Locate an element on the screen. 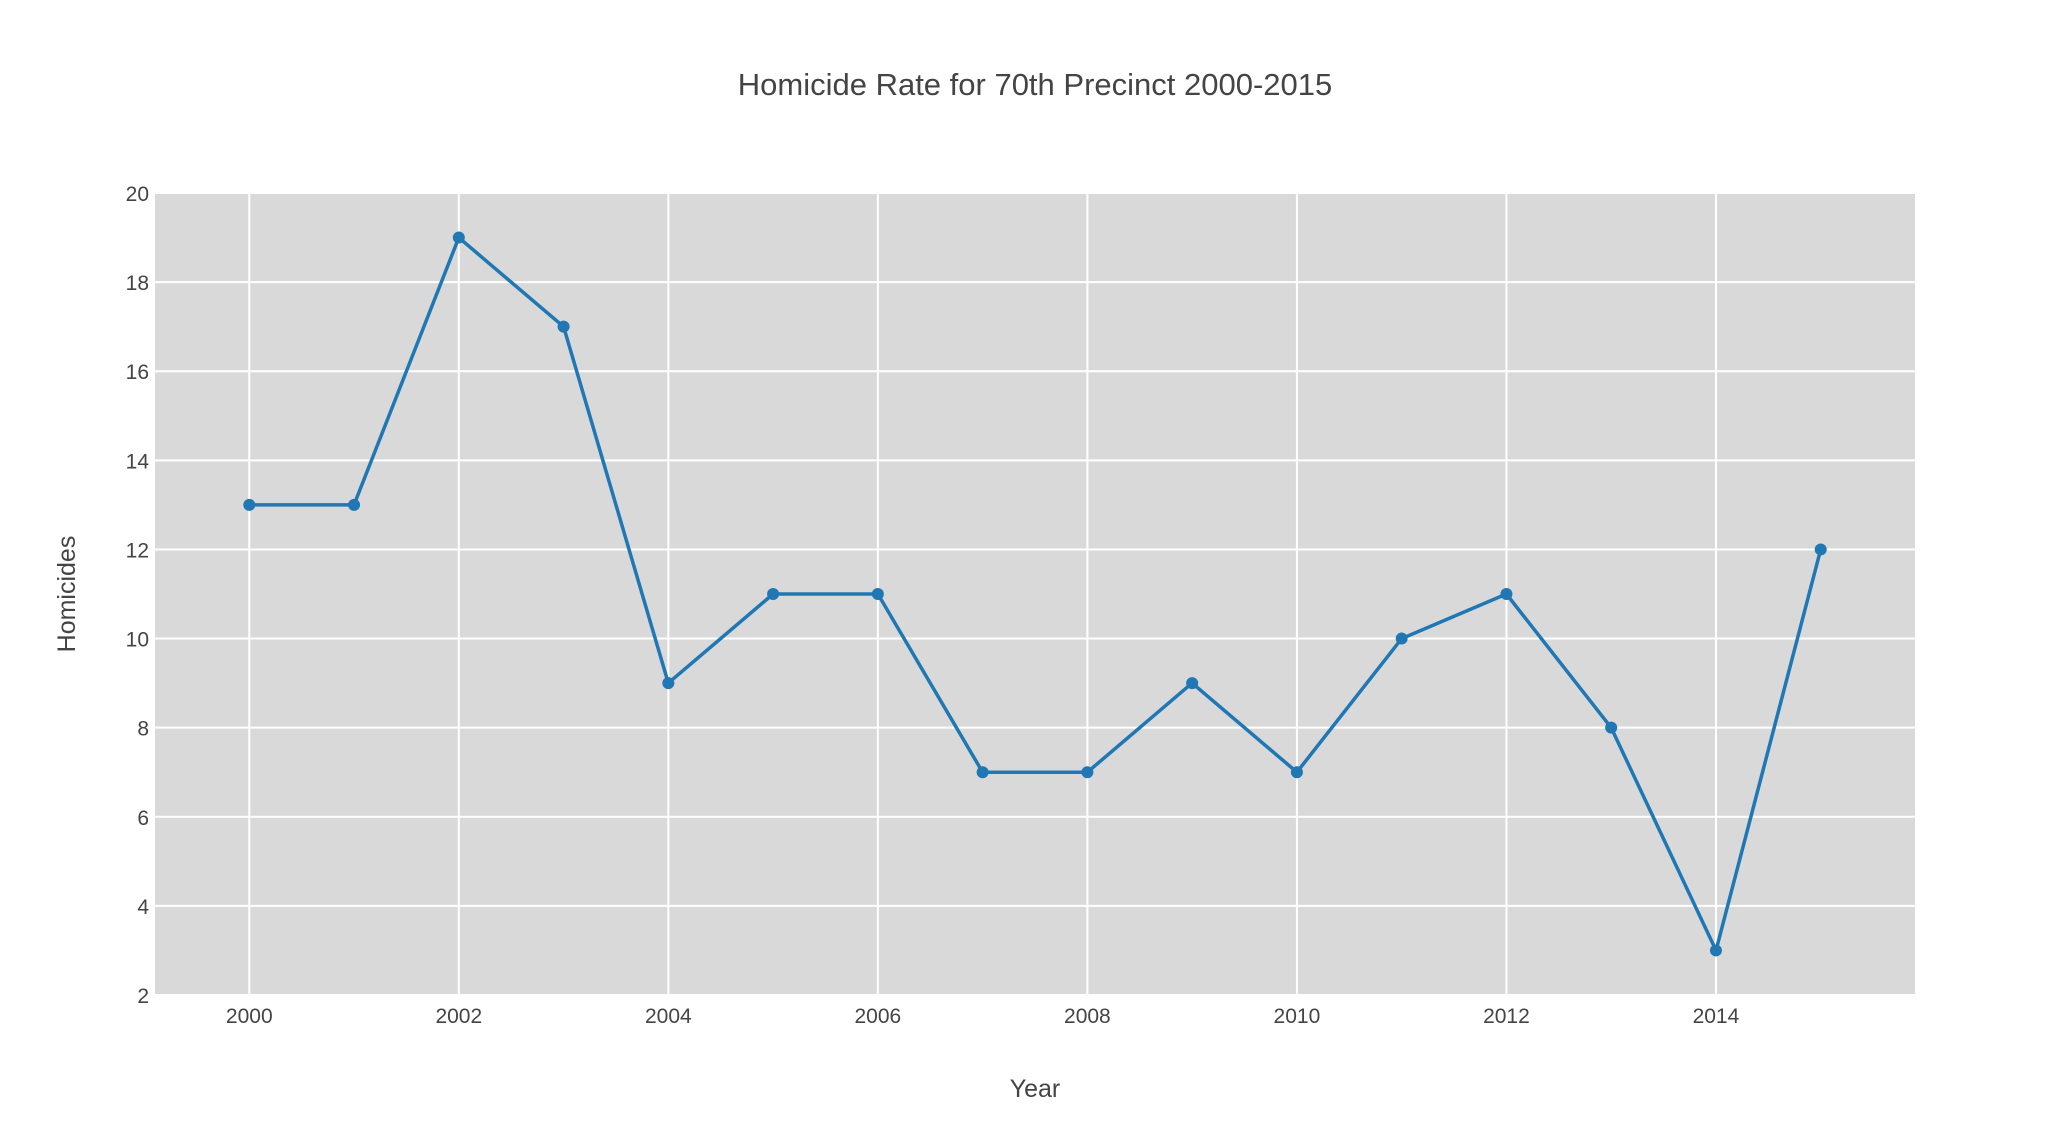 The image size is (2048, 1143). y-tick-label: 8 is located at coordinates (143, 729).